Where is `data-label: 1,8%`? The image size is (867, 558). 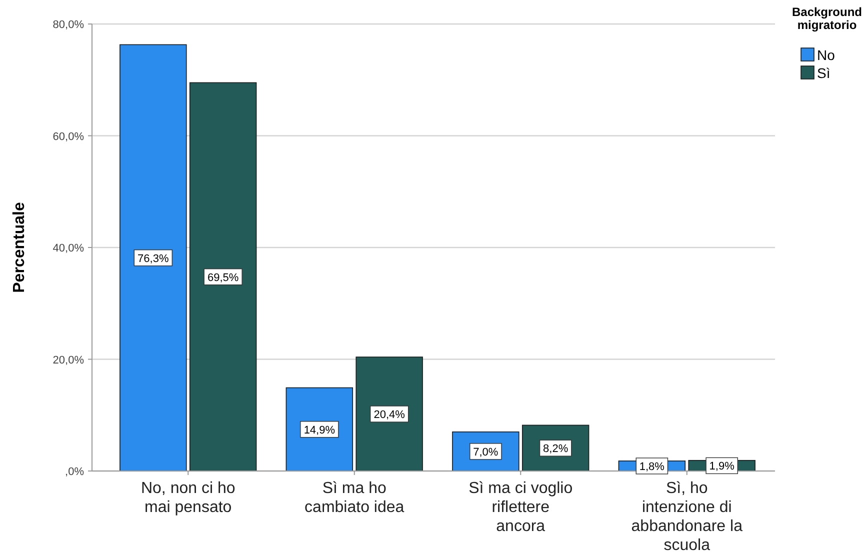 data-label: 1,8% is located at coordinates (652, 466).